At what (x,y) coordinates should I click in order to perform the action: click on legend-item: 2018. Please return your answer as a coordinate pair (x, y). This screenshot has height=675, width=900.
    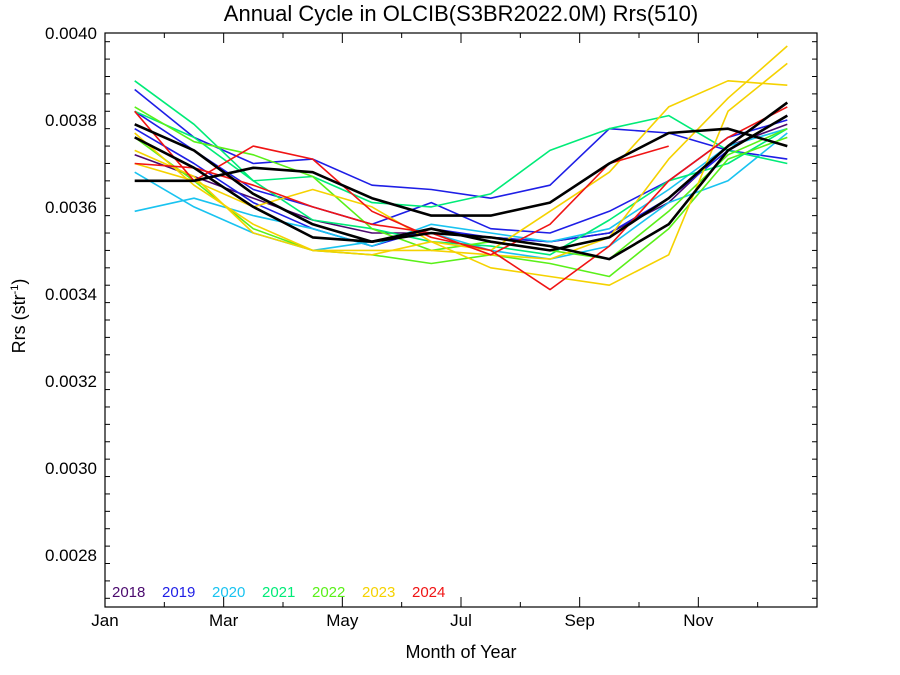
    Looking at the image, I should click on (128, 592).